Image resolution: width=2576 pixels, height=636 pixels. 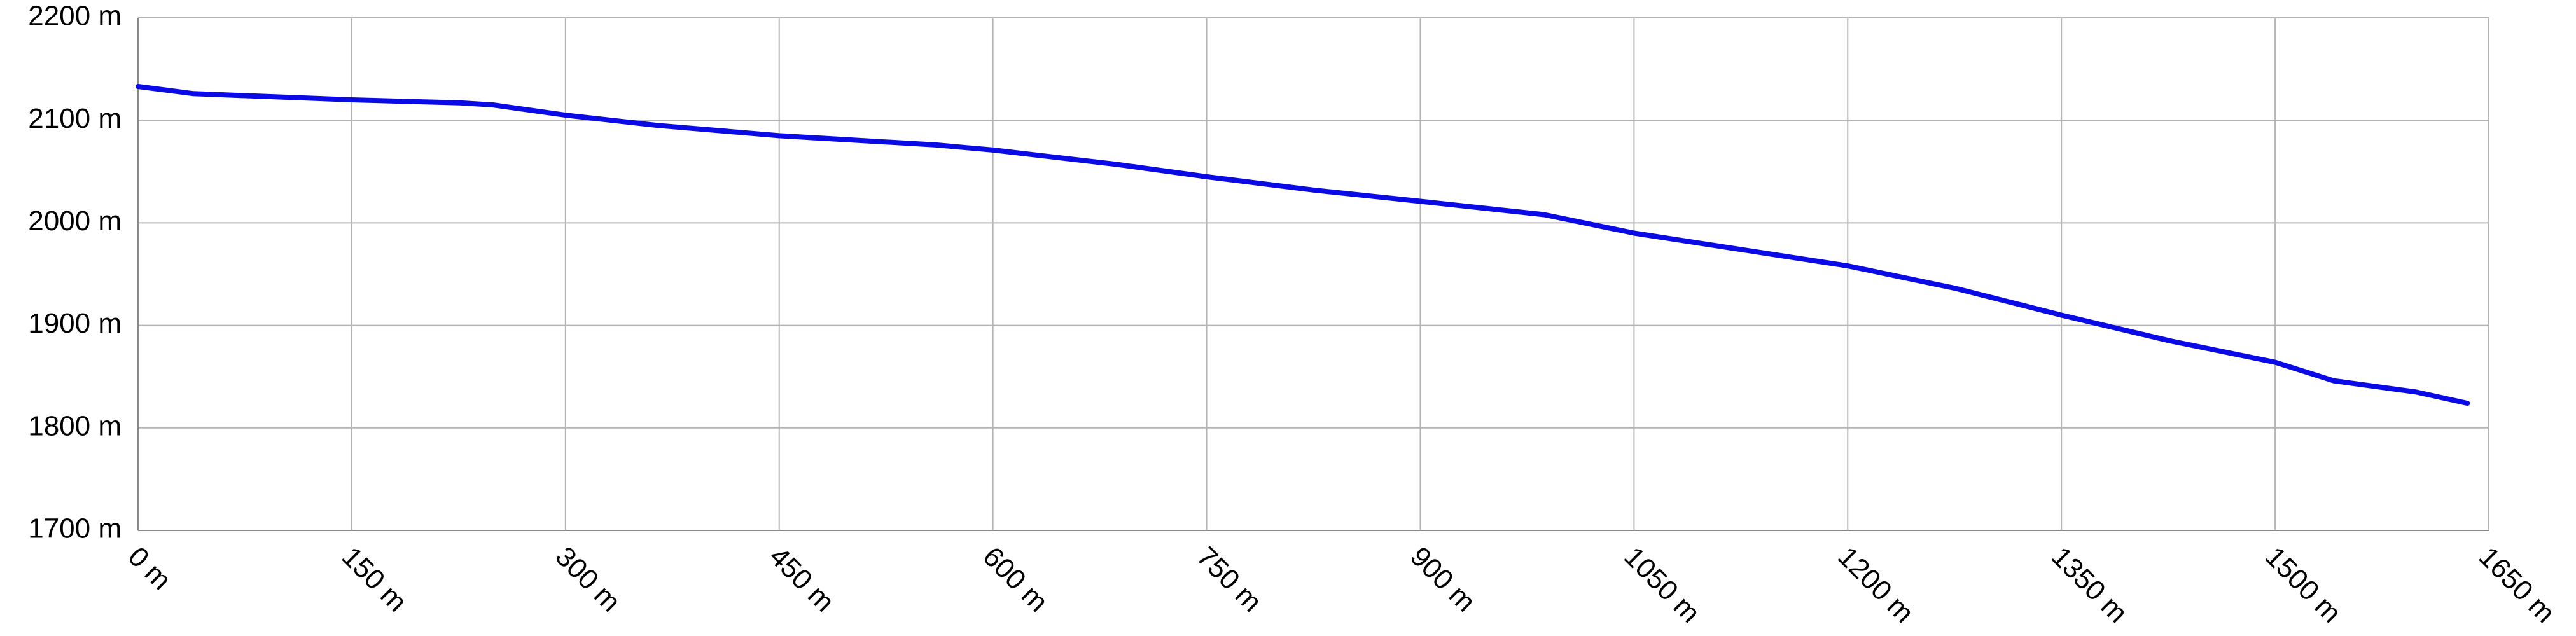 What do you see at coordinates (150, 568) in the screenshot?
I see `x-tick-label: 0 m` at bounding box center [150, 568].